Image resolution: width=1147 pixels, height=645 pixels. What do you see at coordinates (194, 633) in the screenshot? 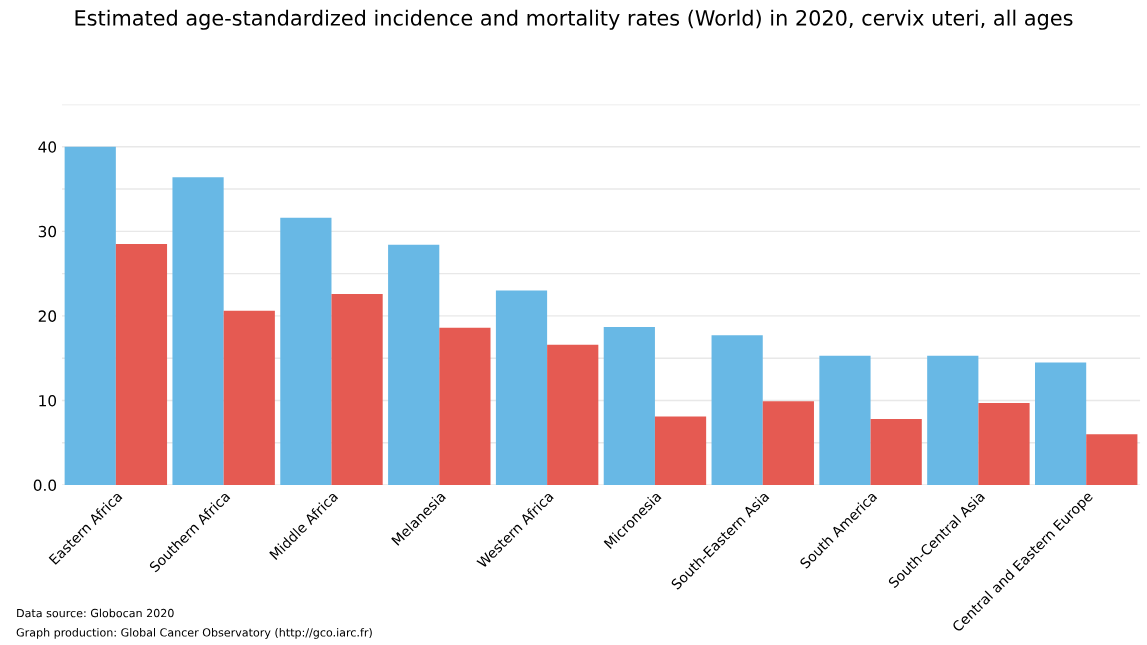
I see `text: Graph production: Global Cancer Observatory (http://gco.iarc.fr)` at bounding box center [194, 633].